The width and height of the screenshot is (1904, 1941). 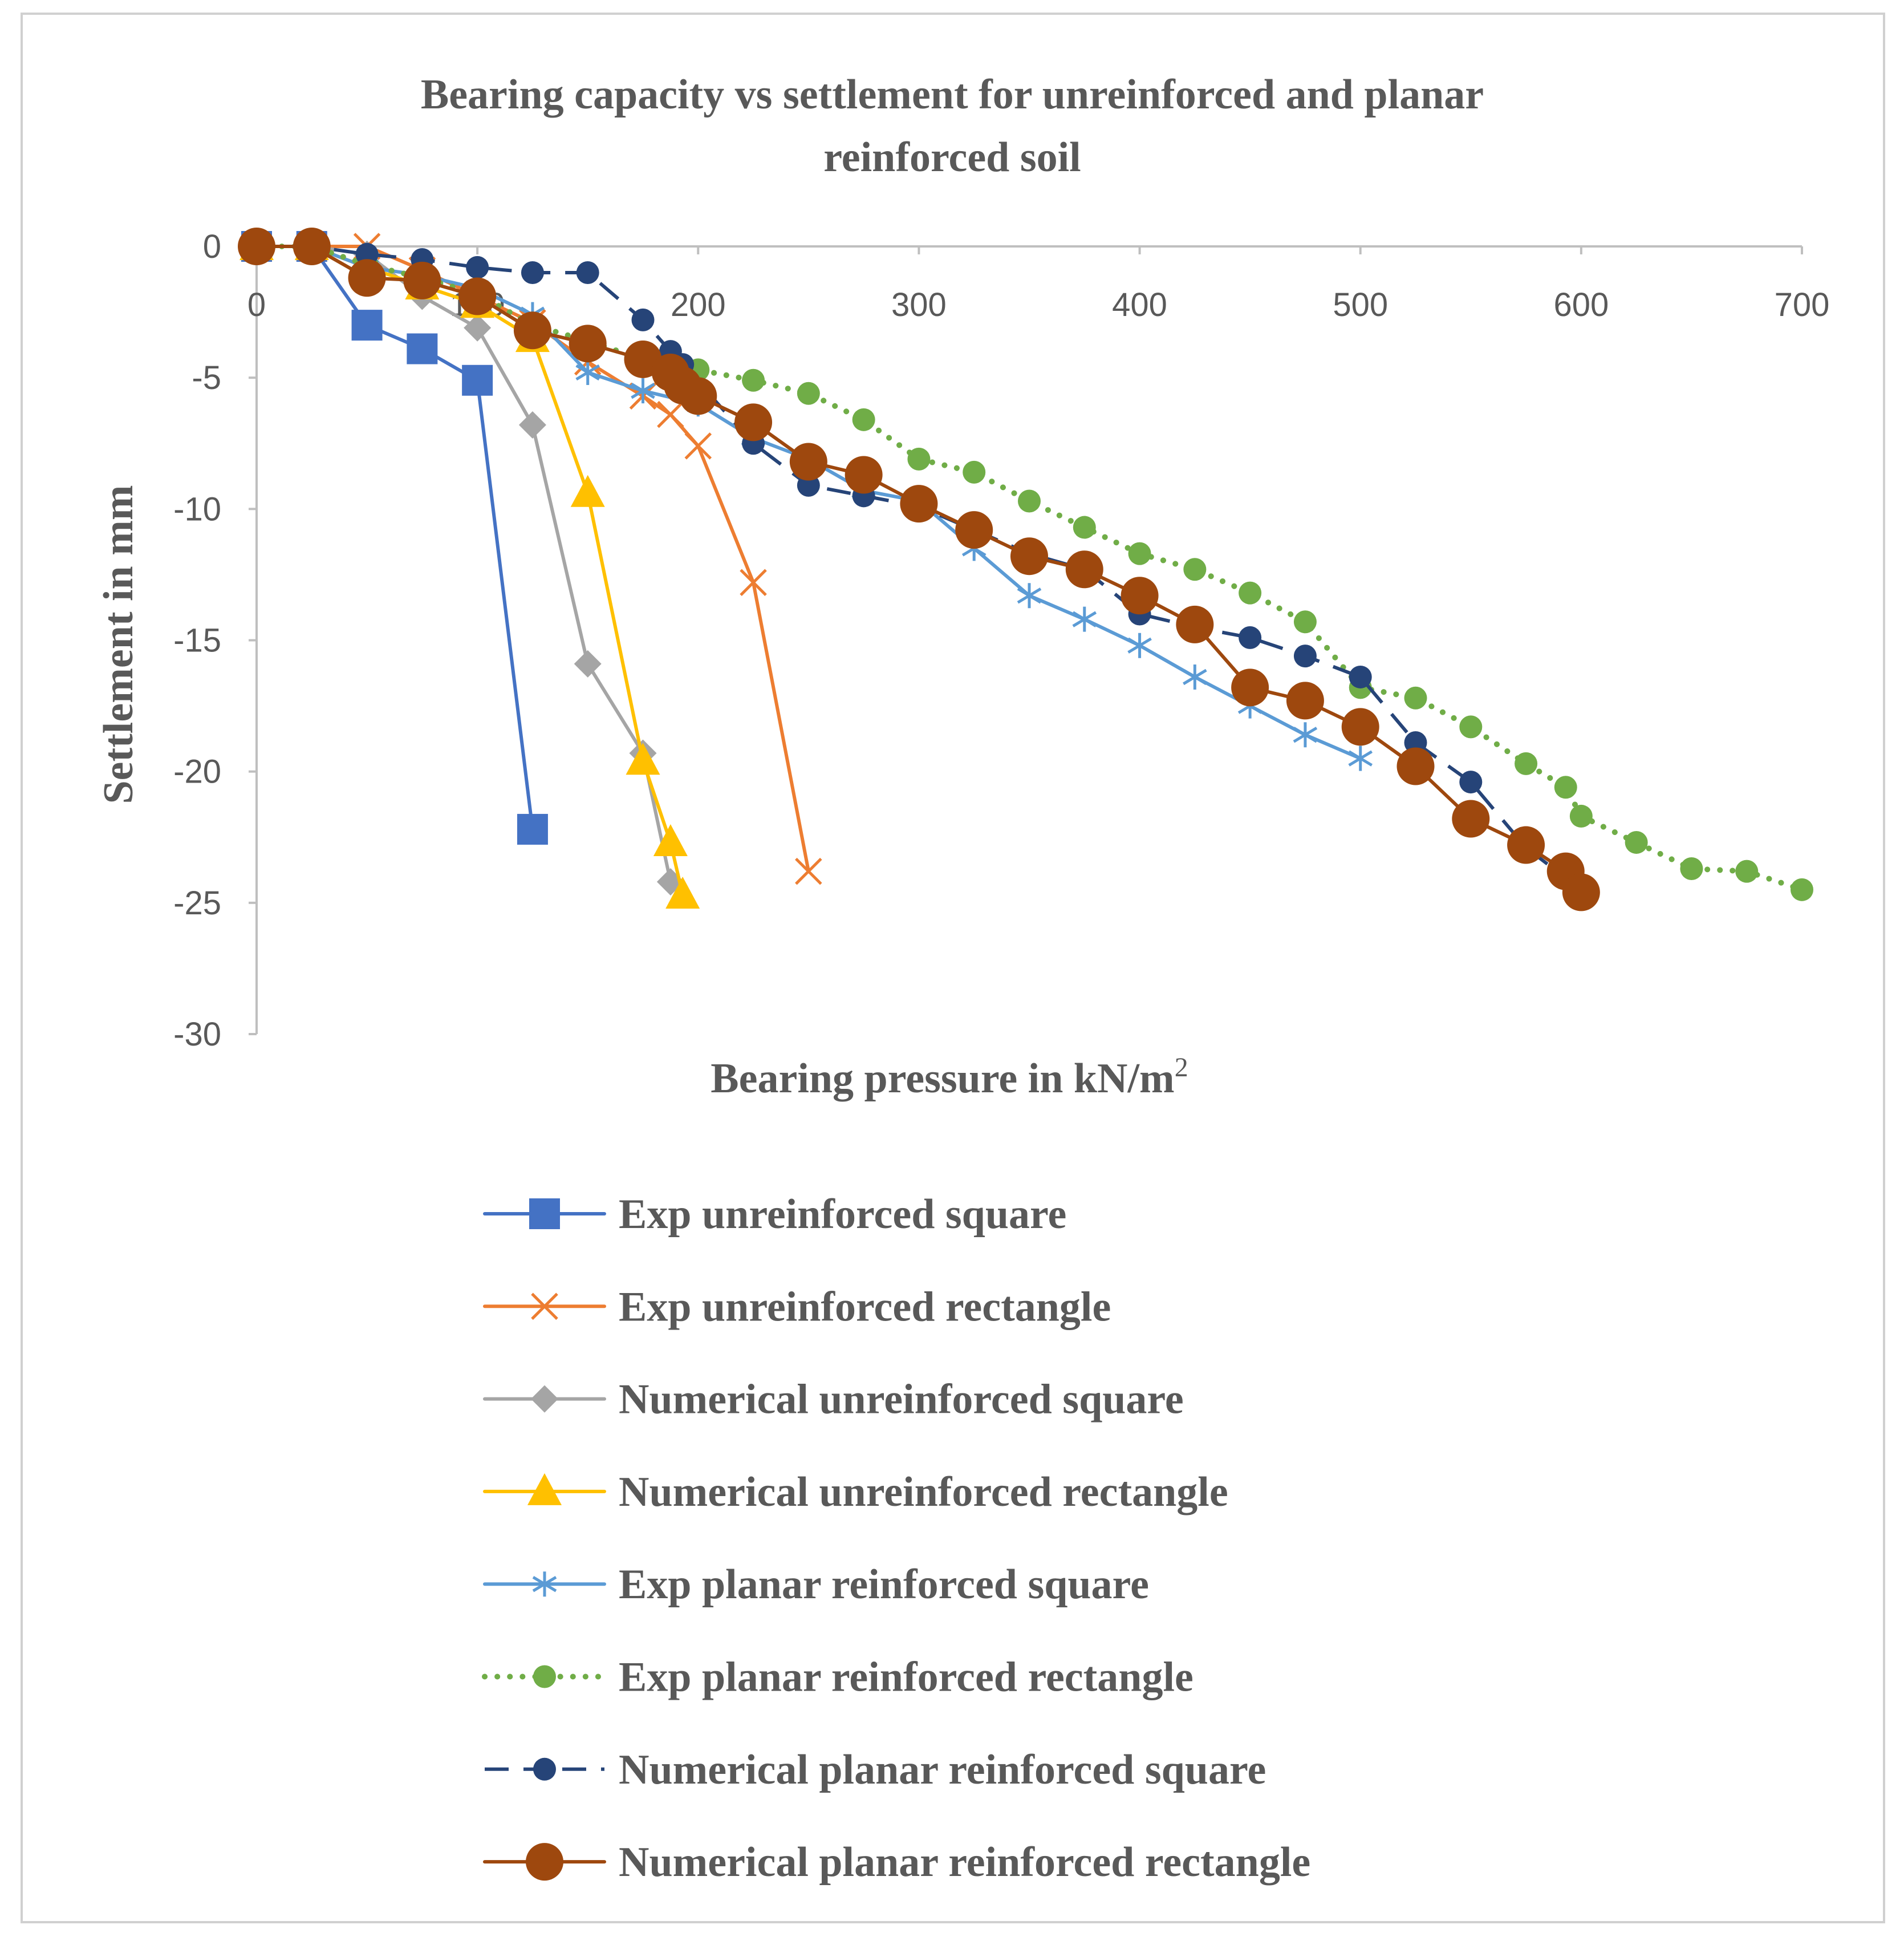 I want to click on series-numerical-unreinforced-square, so click(x=463, y=564).